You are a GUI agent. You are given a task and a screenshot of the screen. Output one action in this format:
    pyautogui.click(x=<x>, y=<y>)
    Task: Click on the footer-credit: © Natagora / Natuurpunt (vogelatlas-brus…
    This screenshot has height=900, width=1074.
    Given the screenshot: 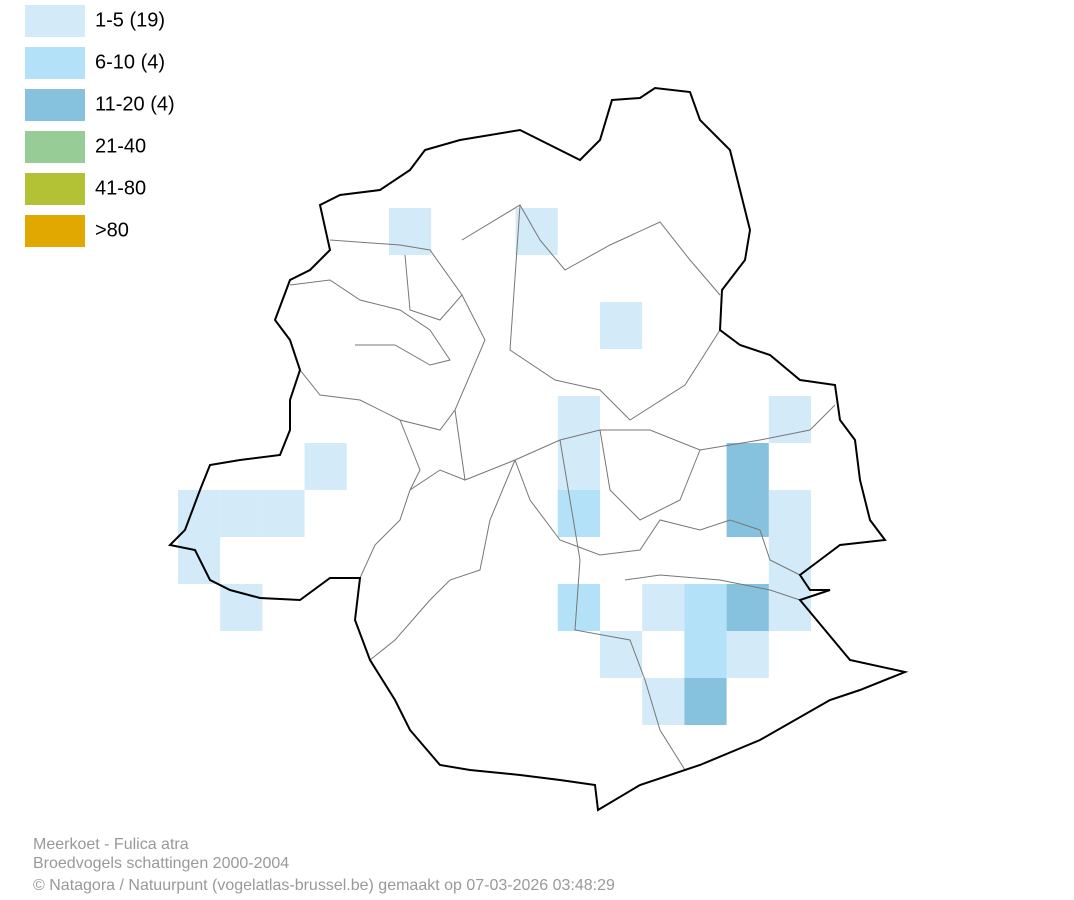 What is the action you would take?
    pyautogui.click(x=324, y=885)
    